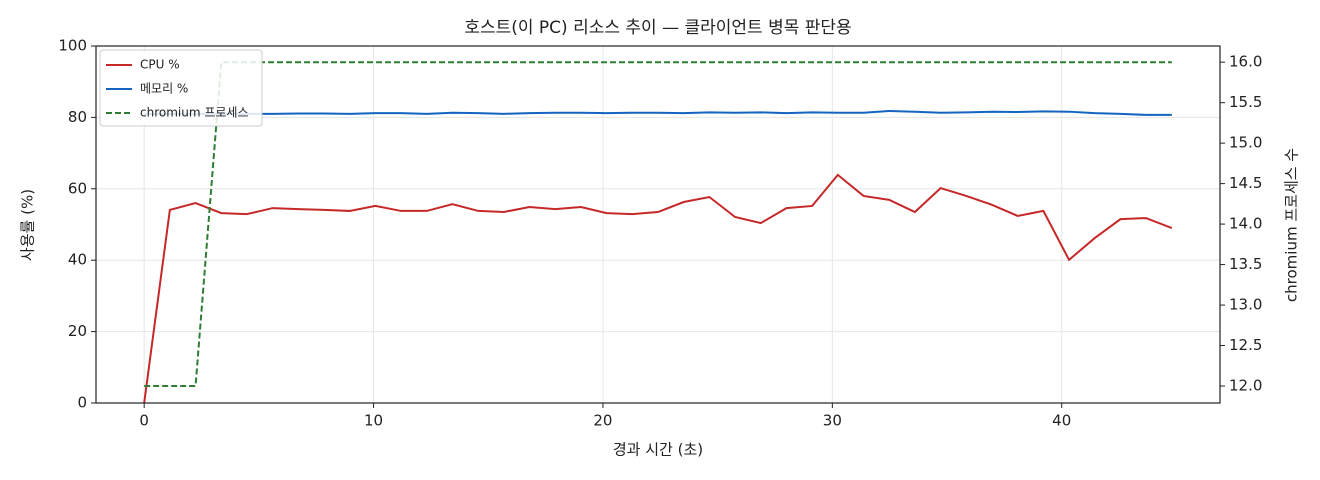  What do you see at coordinates (1245, 62) in the screenshot?
I see `y2-tick-label: 16.0` at bounding box center [1245, 62].